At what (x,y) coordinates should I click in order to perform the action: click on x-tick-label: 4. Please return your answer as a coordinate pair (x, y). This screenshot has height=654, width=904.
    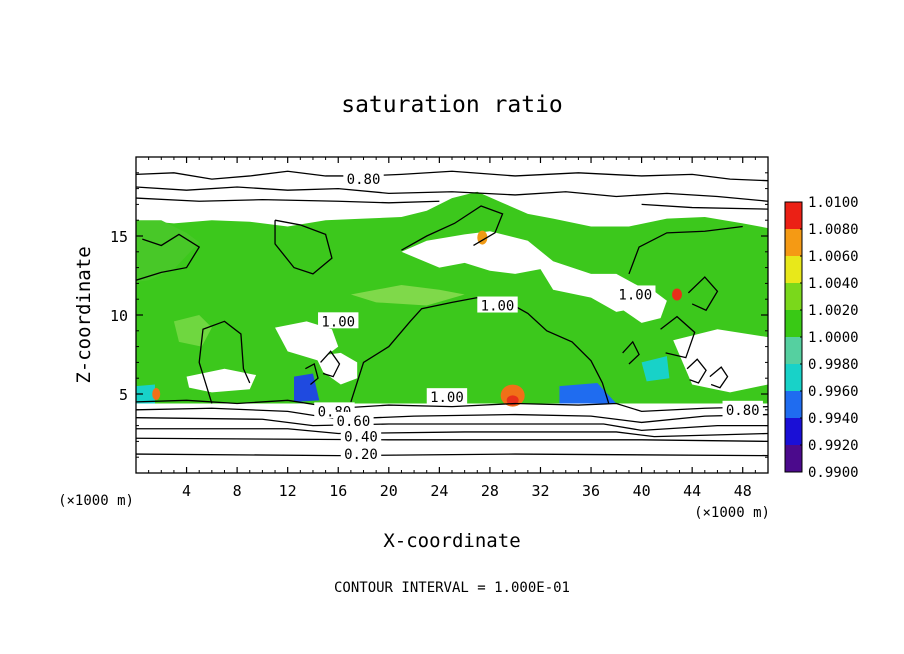
    Looking at the image, I should click on (186, 491).